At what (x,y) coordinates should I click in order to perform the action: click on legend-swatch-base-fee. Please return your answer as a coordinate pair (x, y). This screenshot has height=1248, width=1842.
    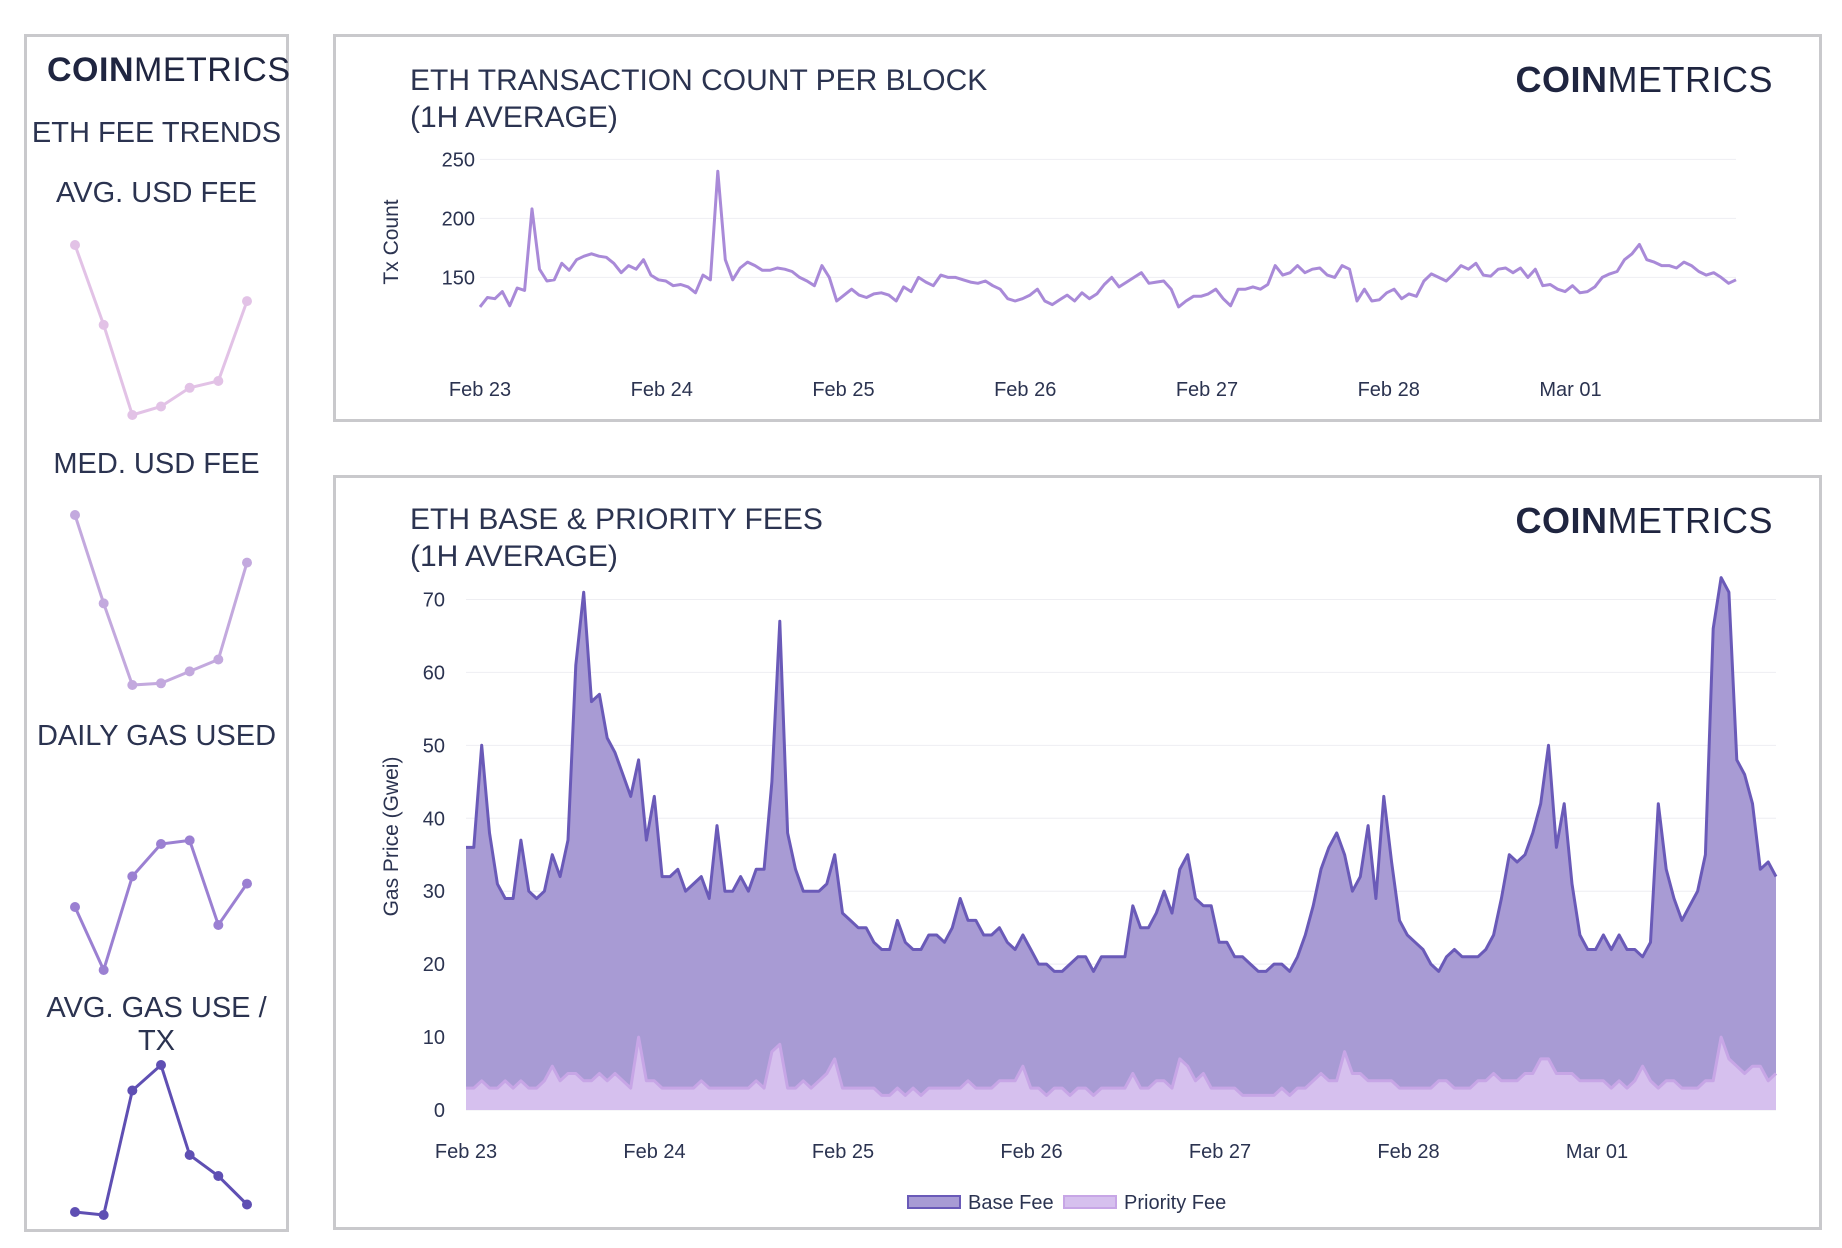
    Looking at the image, I should click on (934, 1202).